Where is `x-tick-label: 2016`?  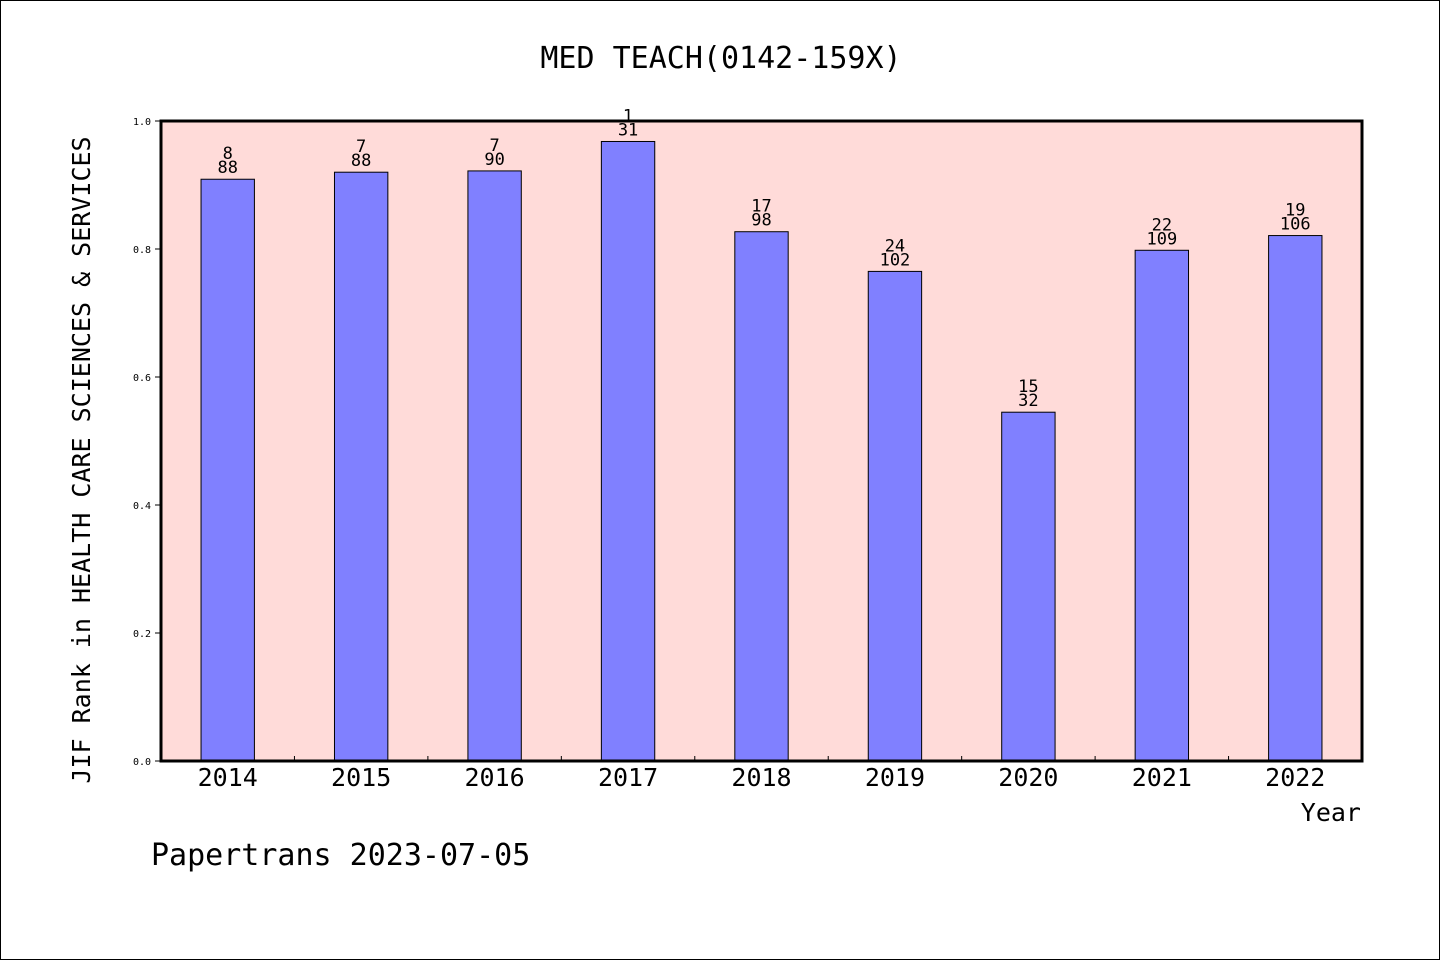 x-tick-label: 2016 is located at coordinates (495, 777).